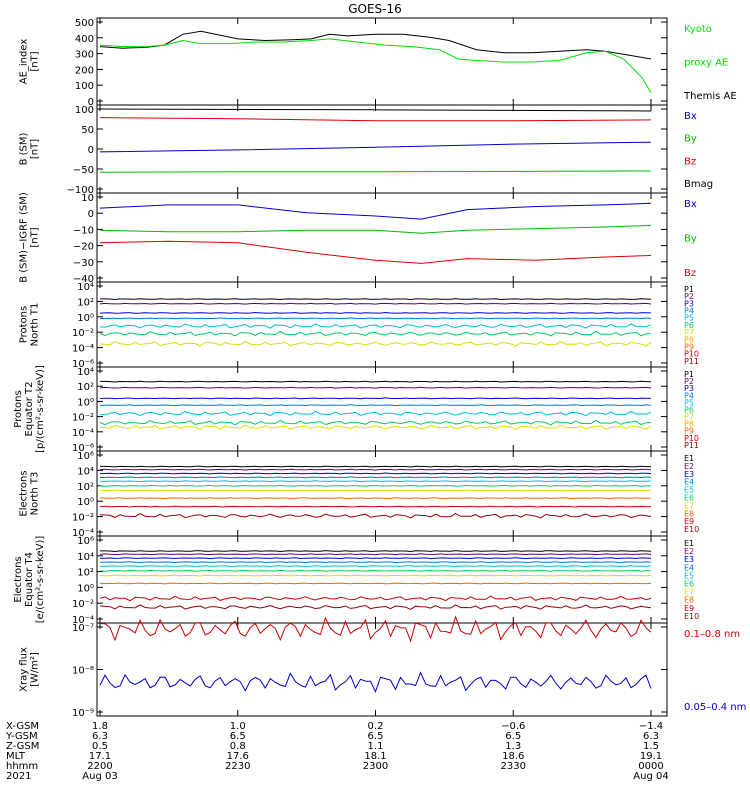 The image size is (750, 800). What do you see at coordinates (376, 299) in the screenshot?
I see `panel-4-series-p1` at bounding box center [376, 299].